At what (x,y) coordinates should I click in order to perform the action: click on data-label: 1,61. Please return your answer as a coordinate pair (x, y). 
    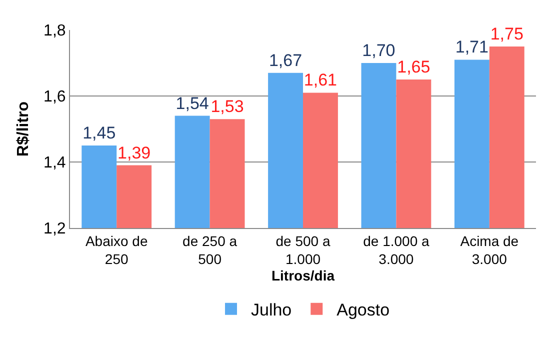
    Looking at the image, I should click on (321, 80).